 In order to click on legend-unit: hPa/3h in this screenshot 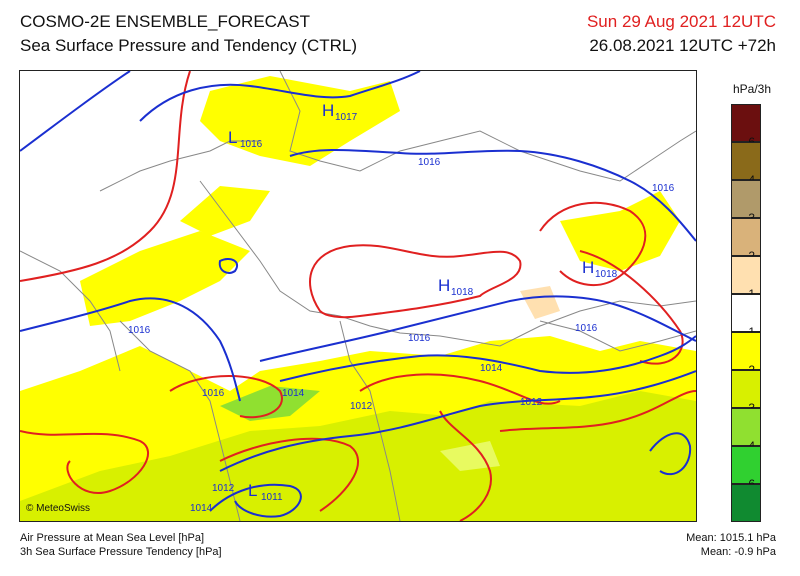, I will do `click(752, 89)`.